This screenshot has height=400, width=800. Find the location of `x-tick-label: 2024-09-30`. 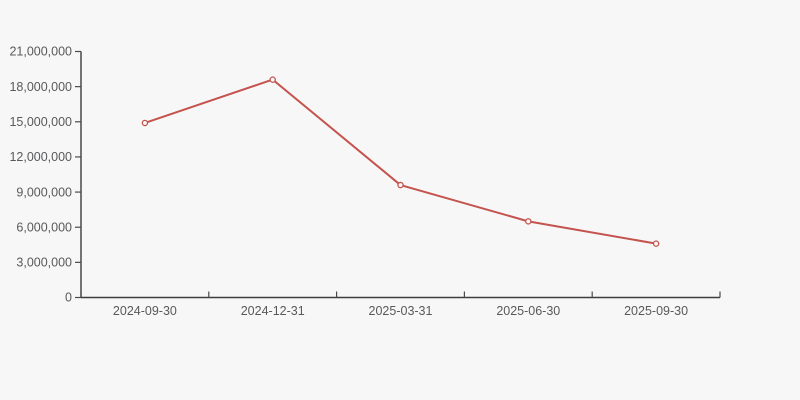

x-tick-label: 2024-09-30 is located at coordinates (145, 311).